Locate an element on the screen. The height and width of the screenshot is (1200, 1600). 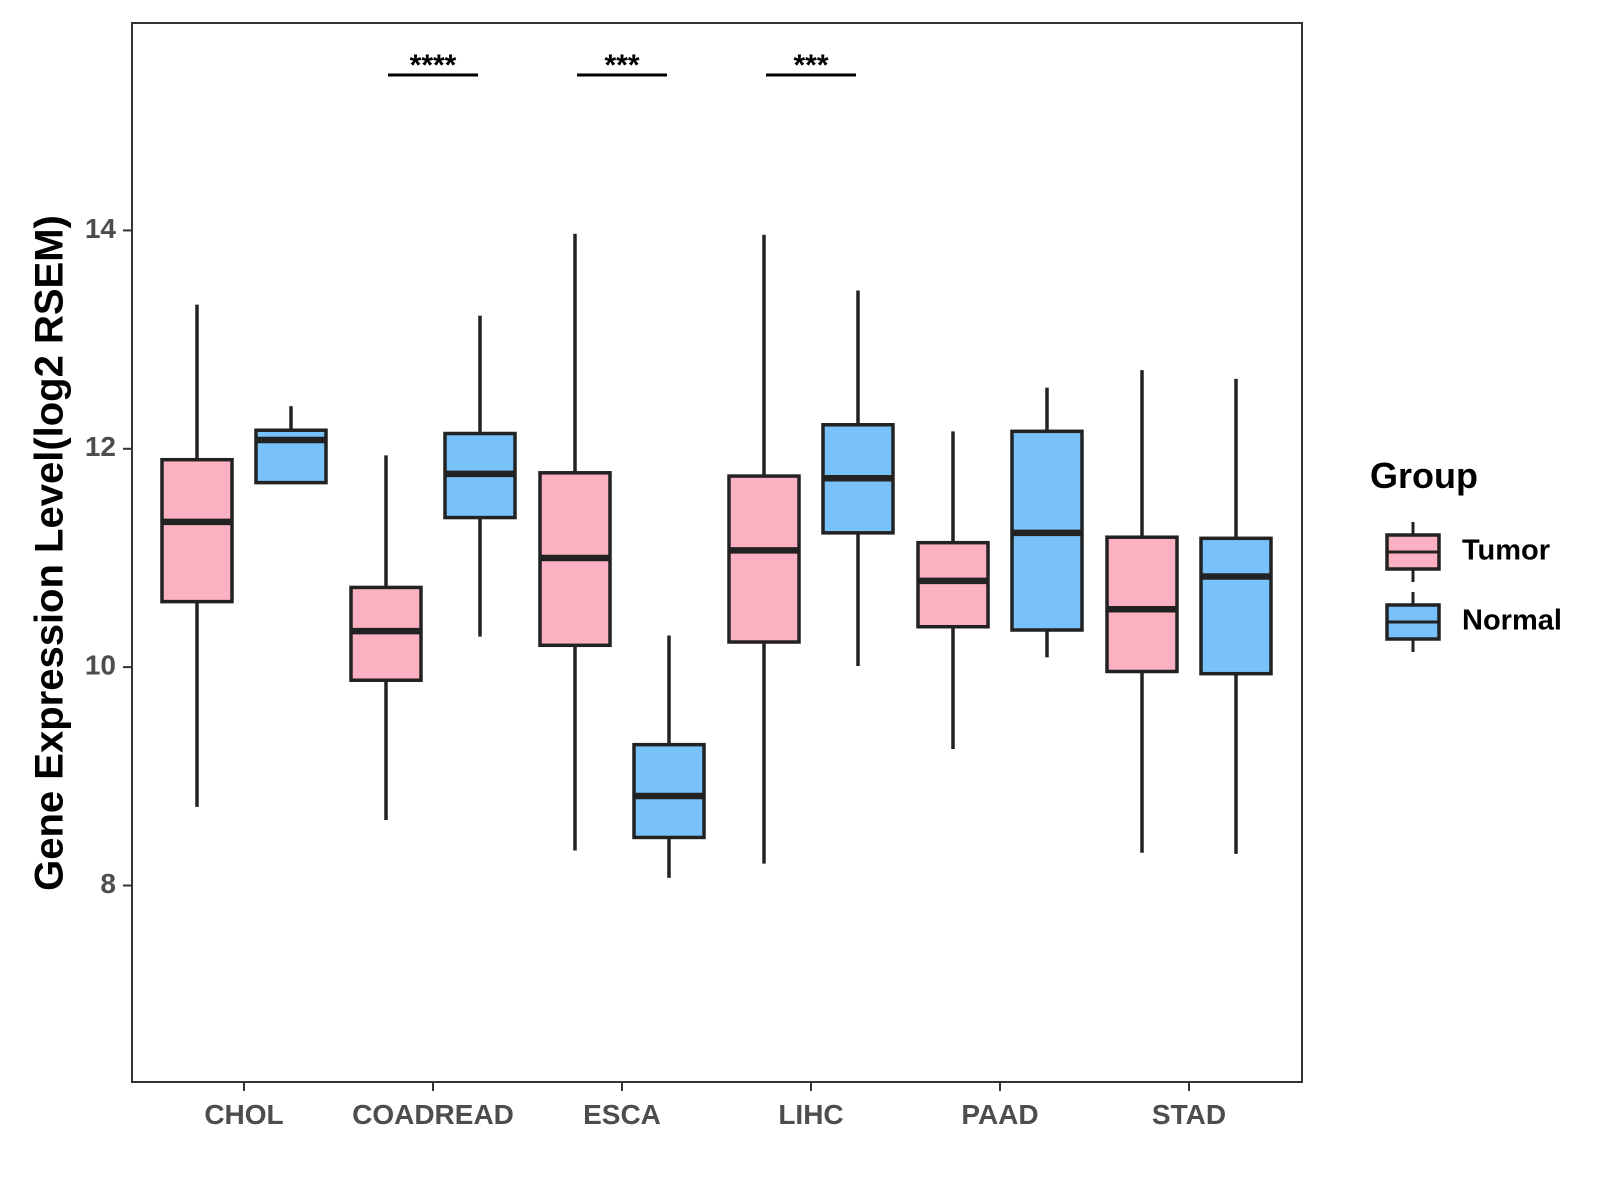
y-tick-label: 12 is located at coordinates (100, 446).